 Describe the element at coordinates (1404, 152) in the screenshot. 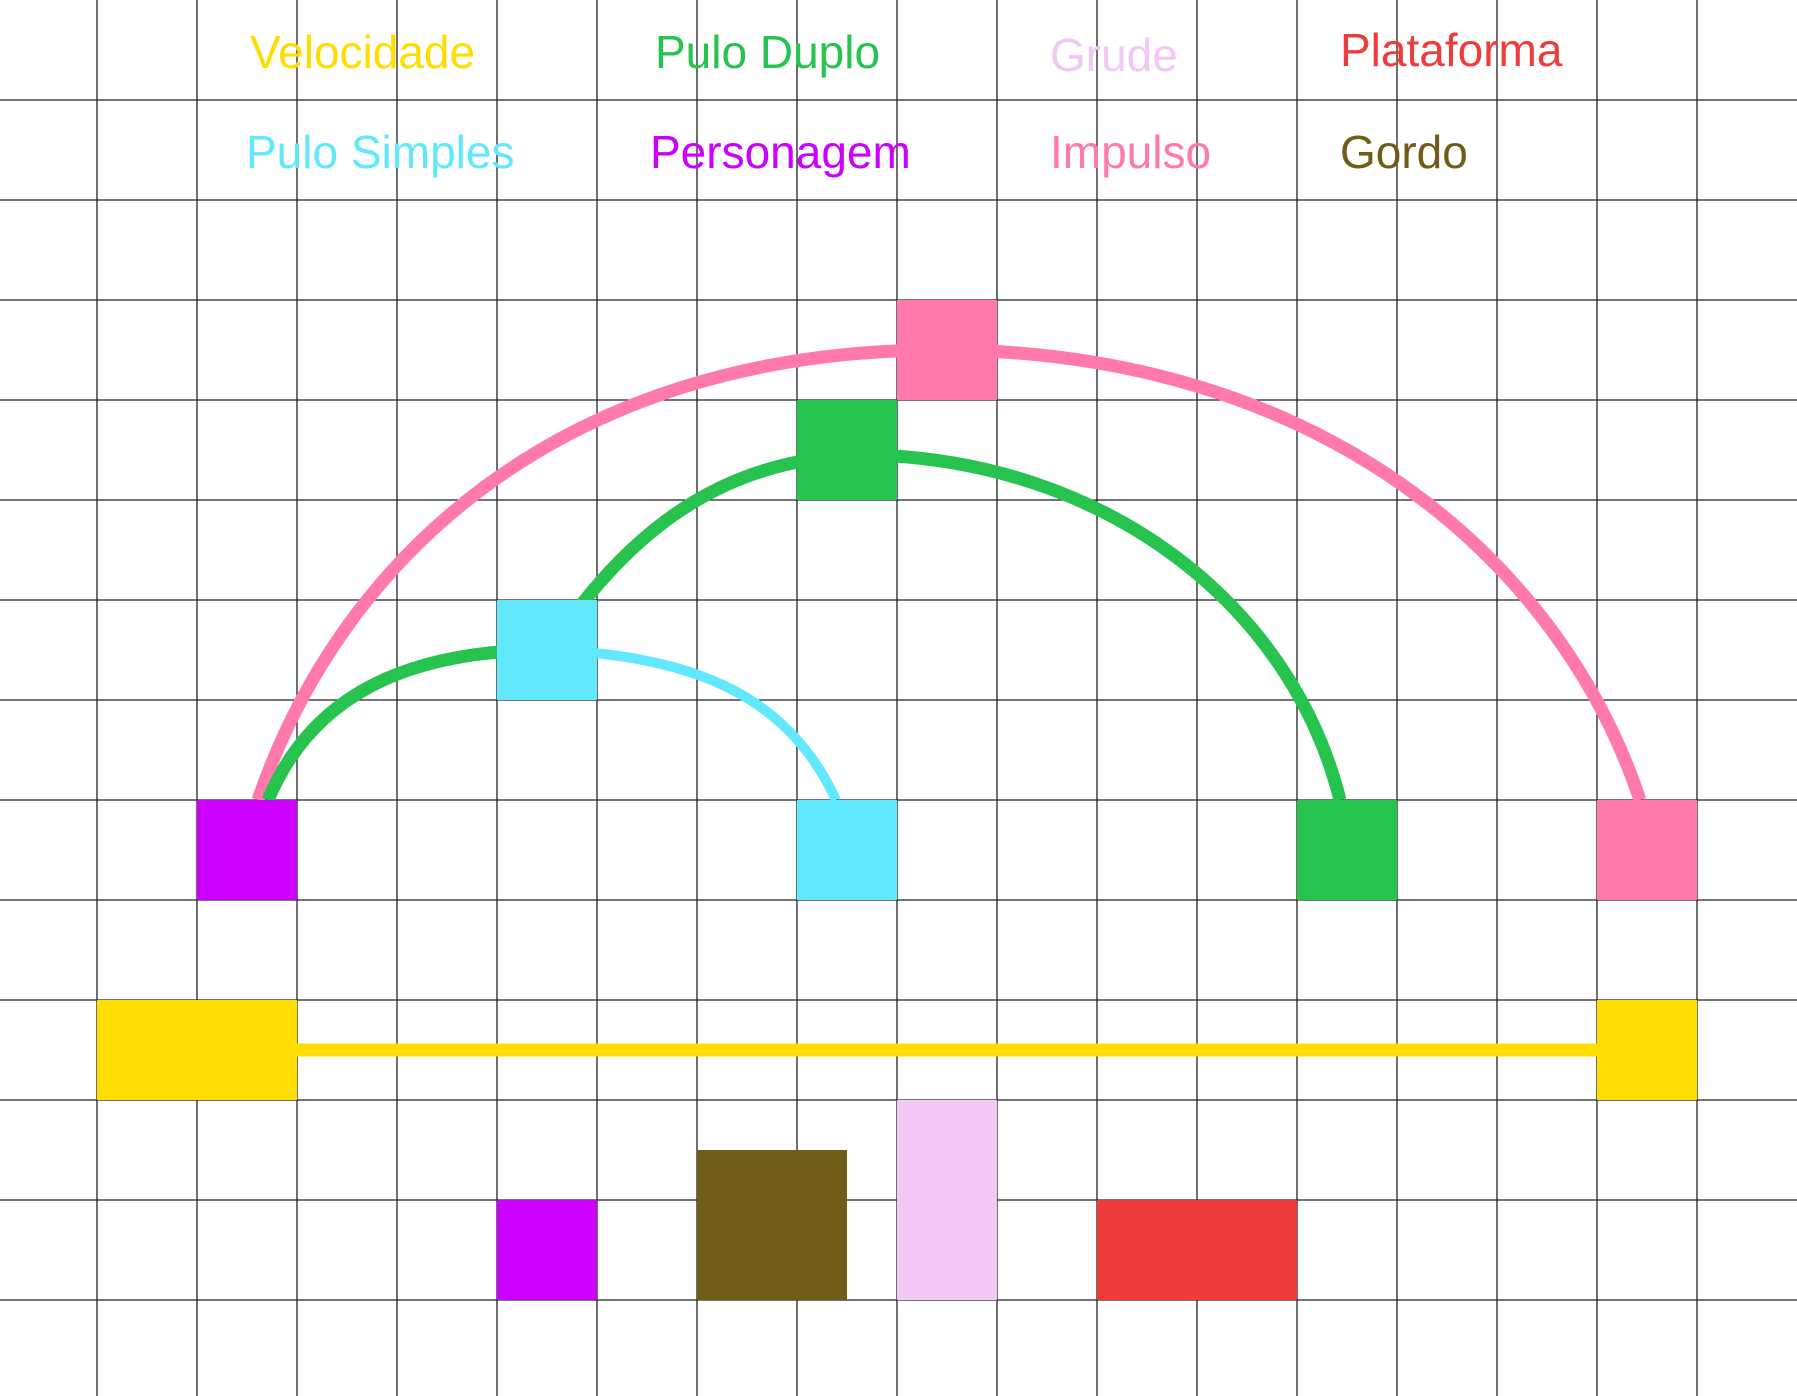

I see `legend-gordo: Gordo` at that location.